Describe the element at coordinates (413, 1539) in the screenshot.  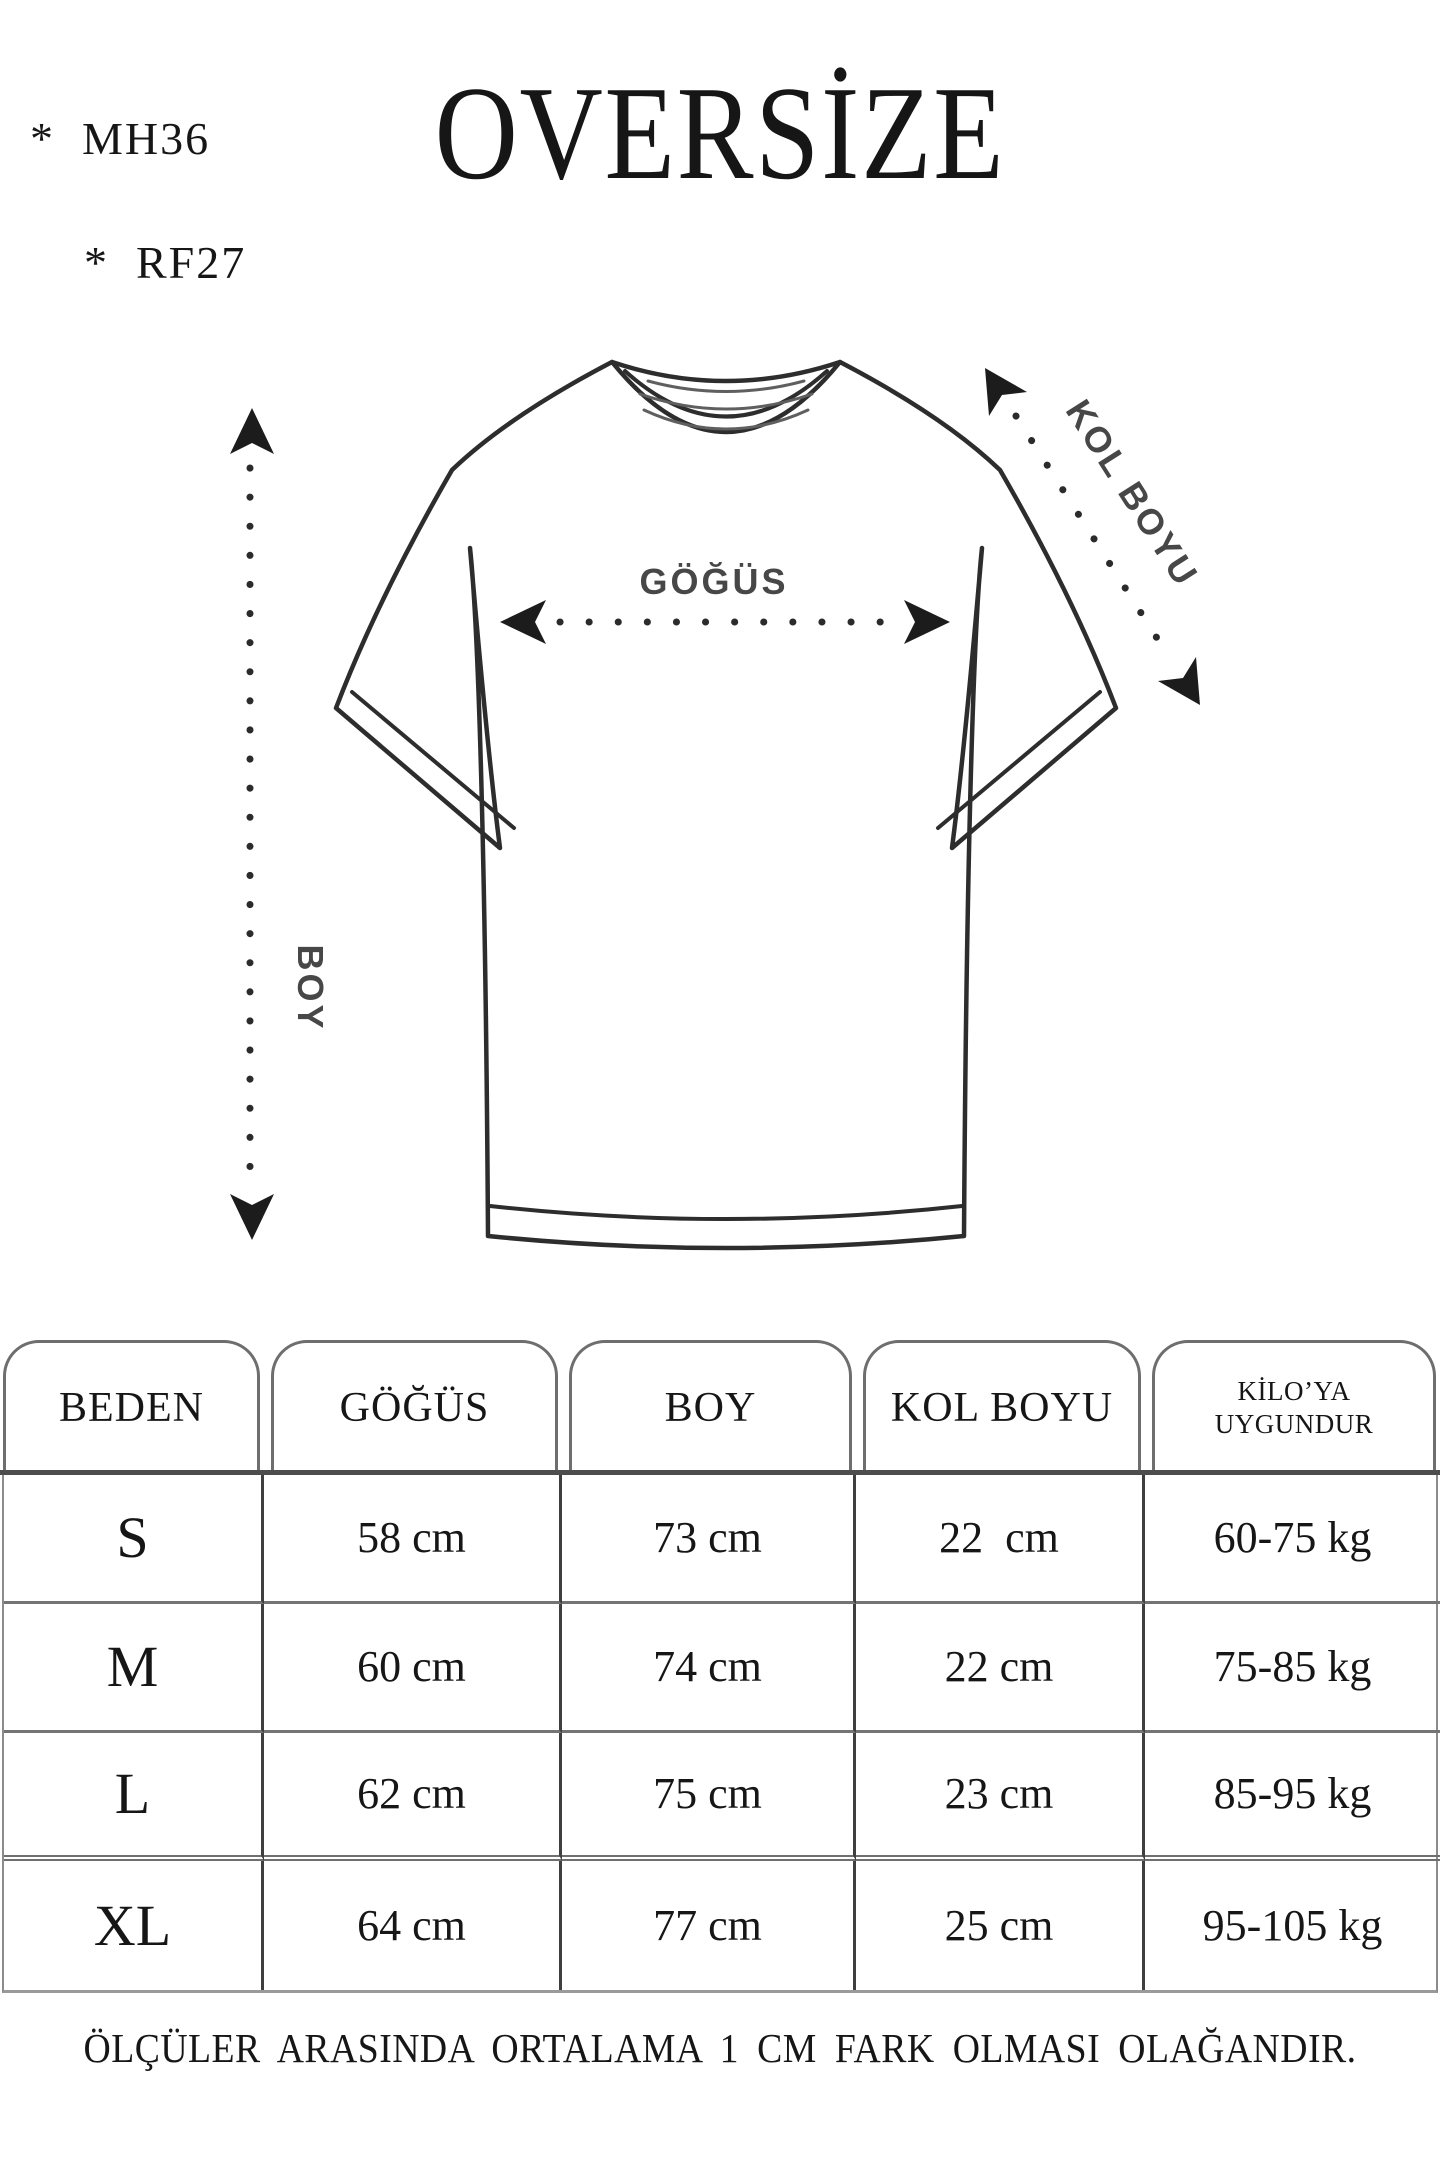
I see `table-cell-chest: 58 cm` at that location.